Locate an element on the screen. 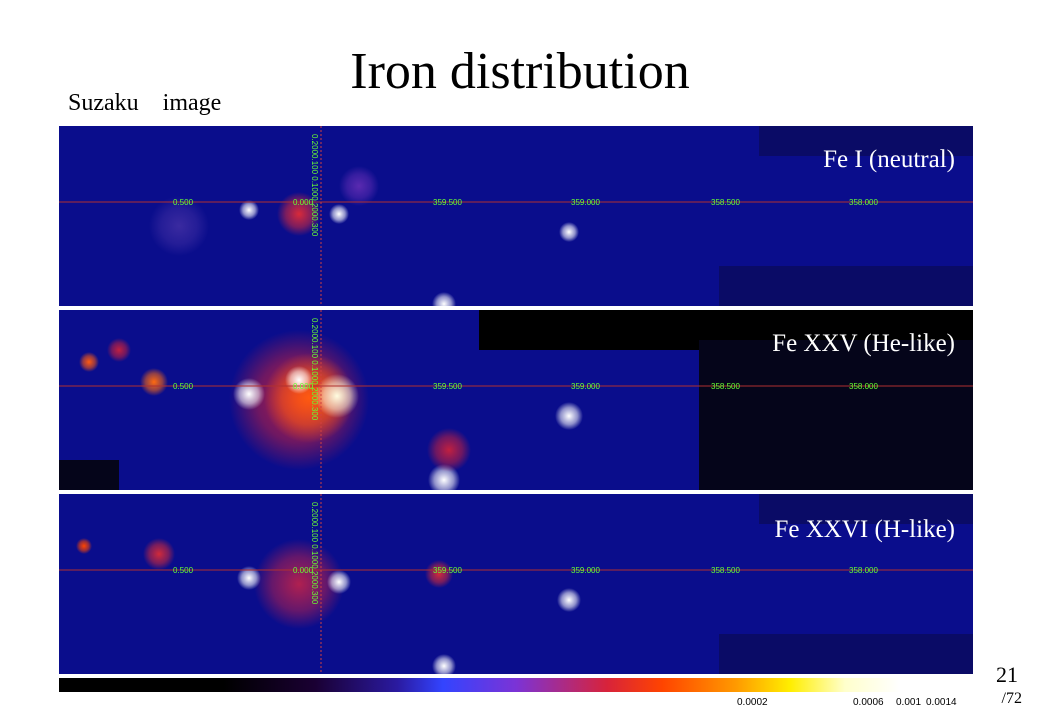  colorbar-tick-1: 0.0002 is located at coordinates (752, 702).